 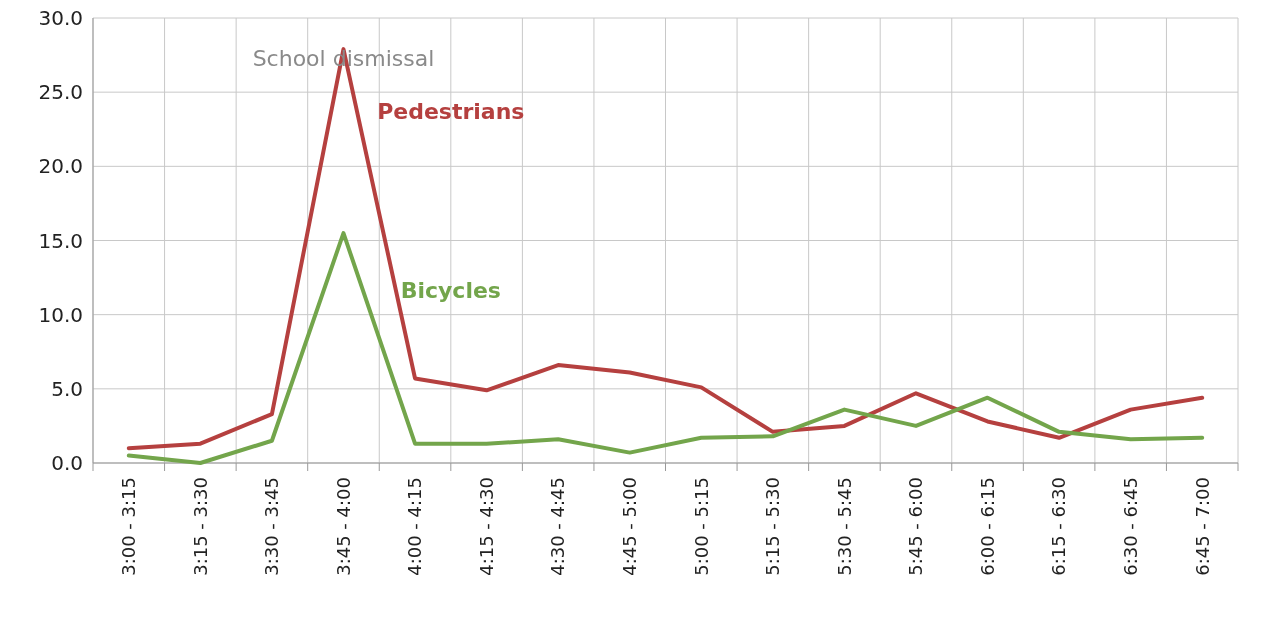 I want to click on x-tick-label: 4:15 - 4:30, so click(x=486, y=526).